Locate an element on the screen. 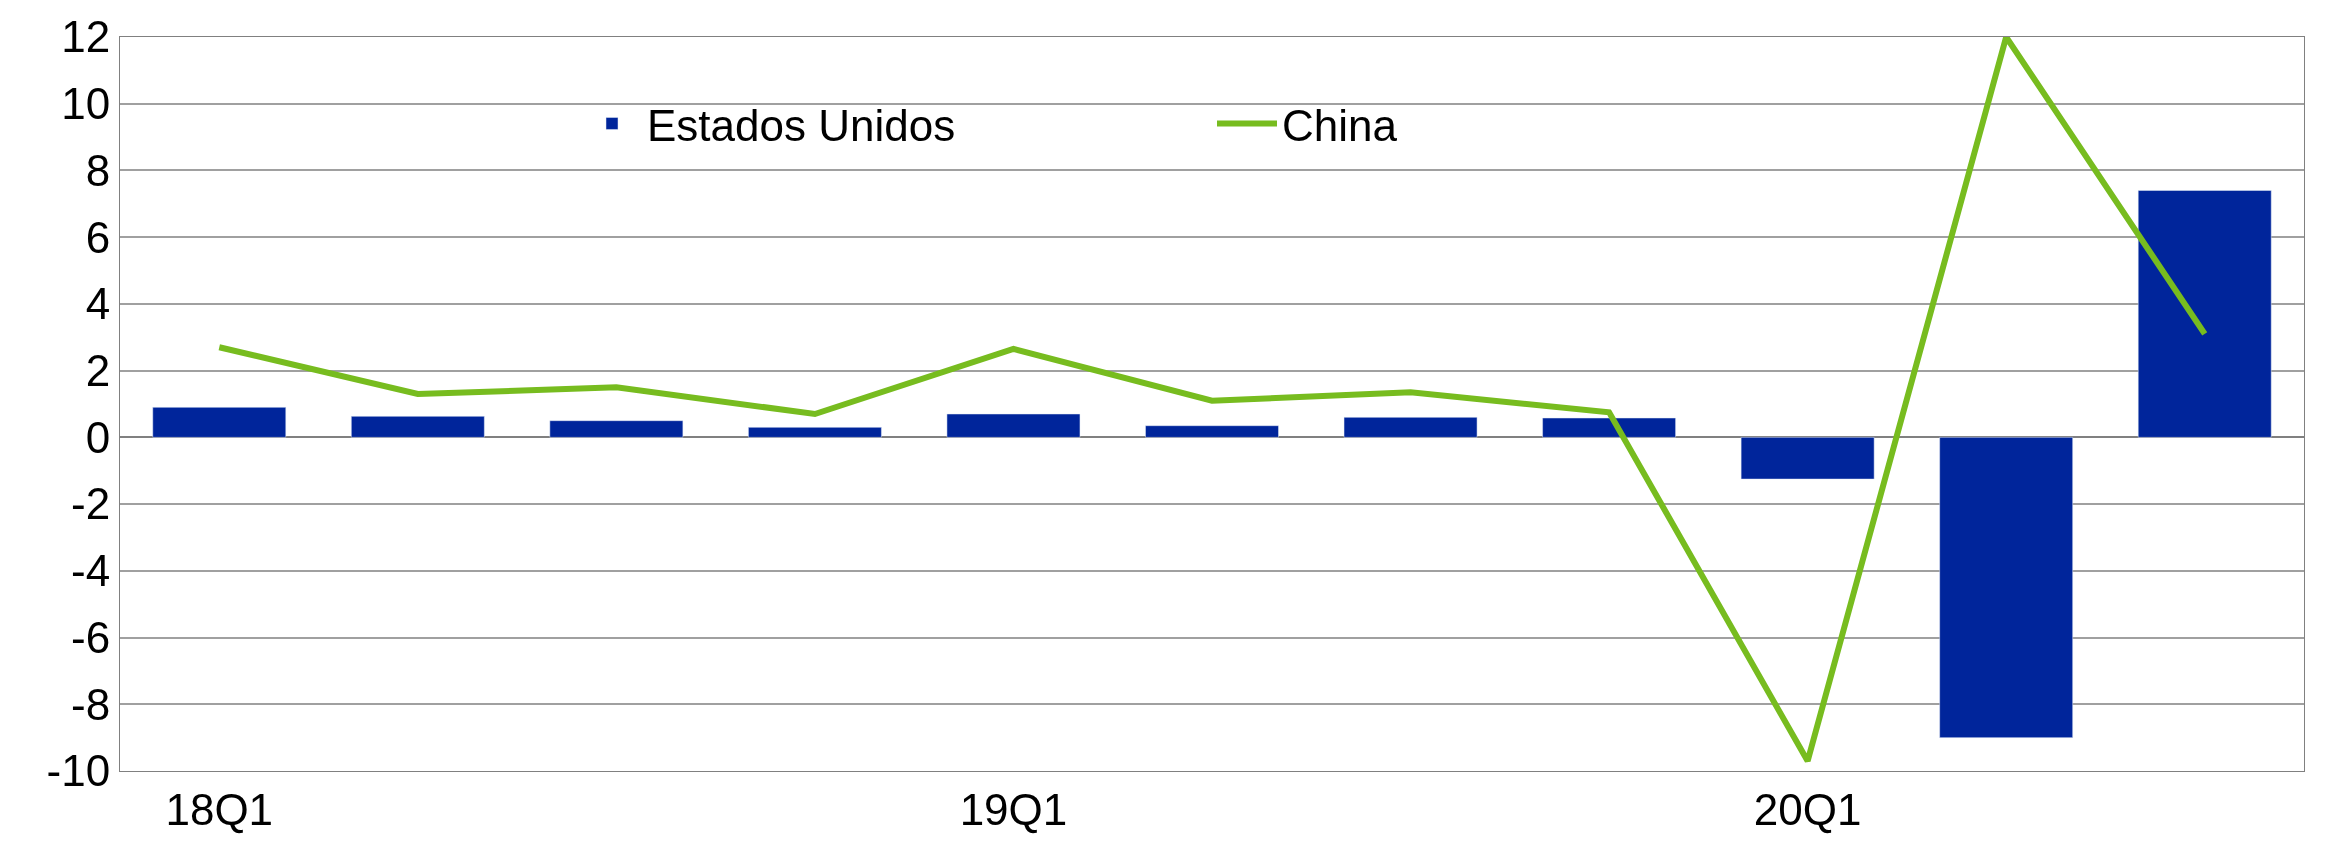  y-tick-label: -2 is located at coordinates (91, 504).